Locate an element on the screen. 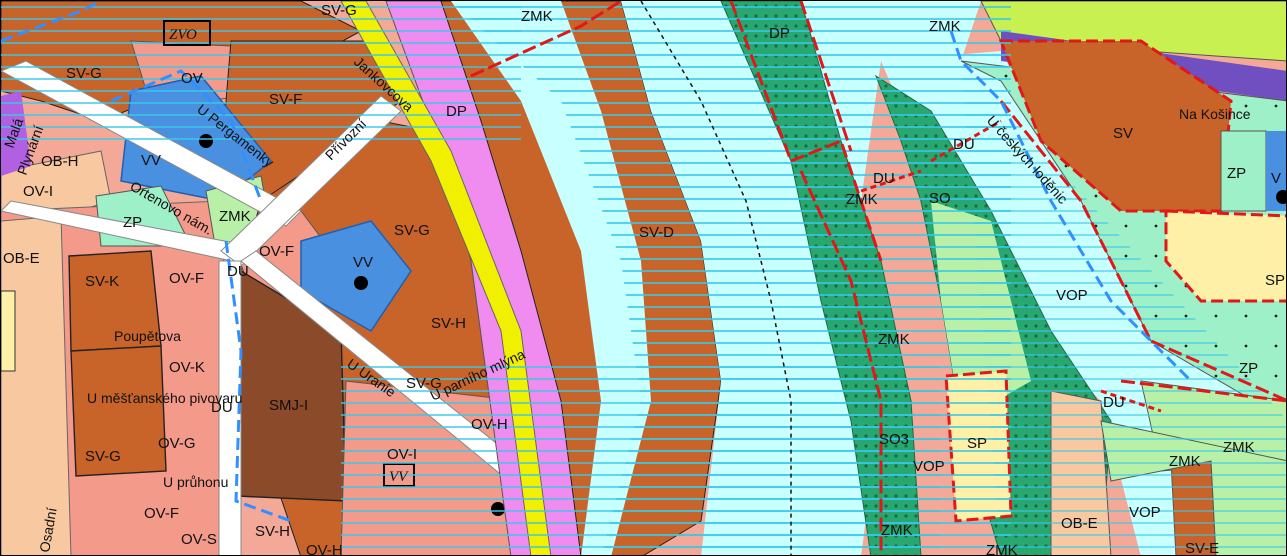 The height and width of the screenshot is (556, 1287). street-poupetova: Poupětova is located at coordinates (147, 336).